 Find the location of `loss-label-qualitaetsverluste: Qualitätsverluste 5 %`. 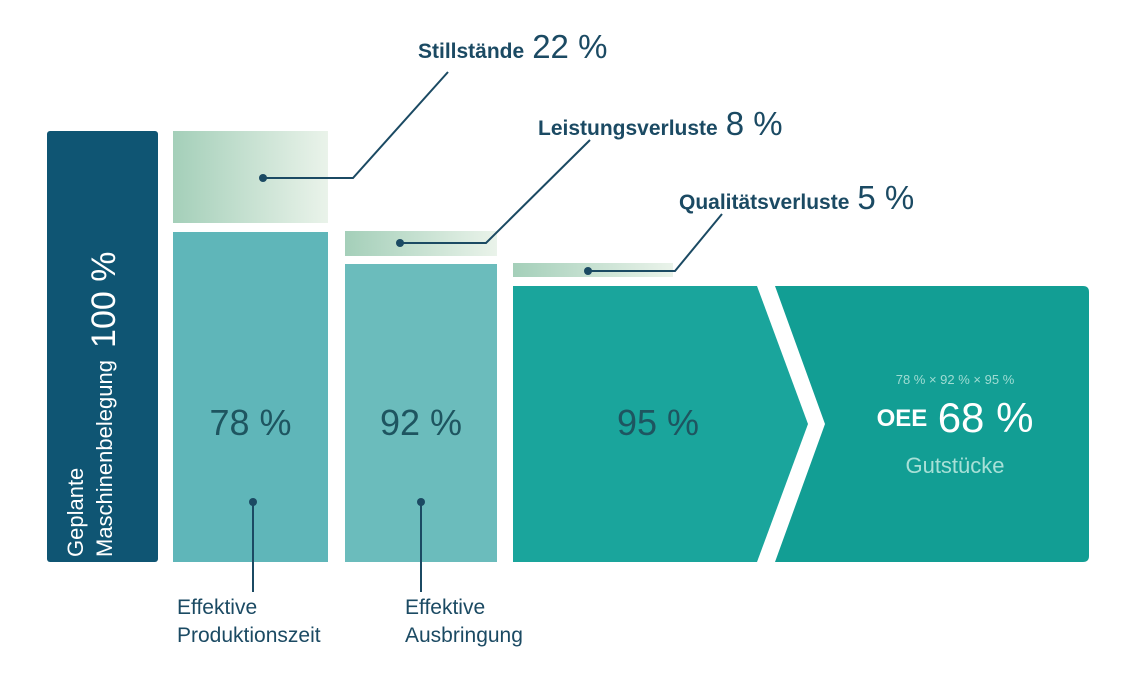

loss-label-qualitaetsverluste: Qualitätsverluste 5 % is located at coordinates (796, 198).